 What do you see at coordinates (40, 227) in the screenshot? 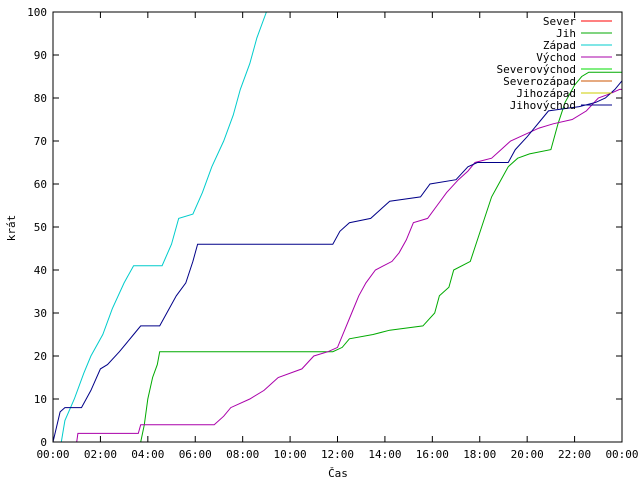
I see `y-tick-label: 50` at bounding box center [40, 227].